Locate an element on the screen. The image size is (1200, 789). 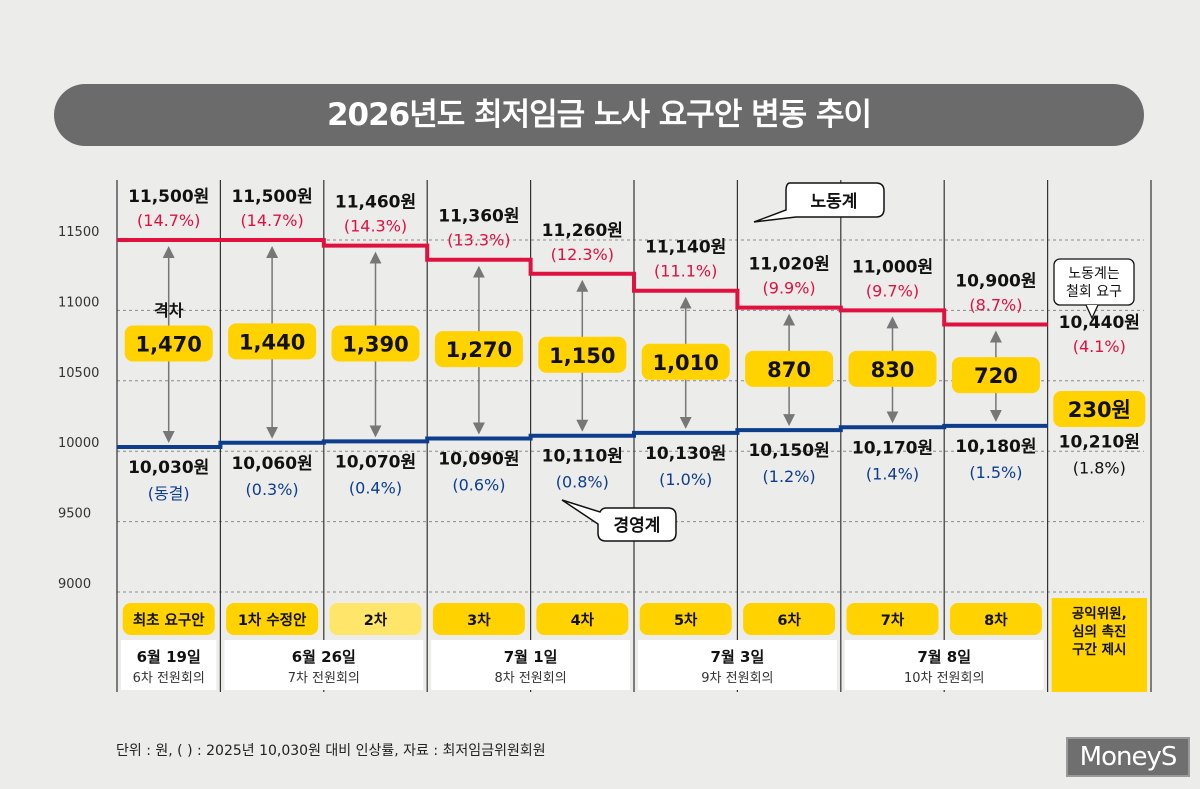
management-value-label: 10,110원 is located at coordinates (582, 457).